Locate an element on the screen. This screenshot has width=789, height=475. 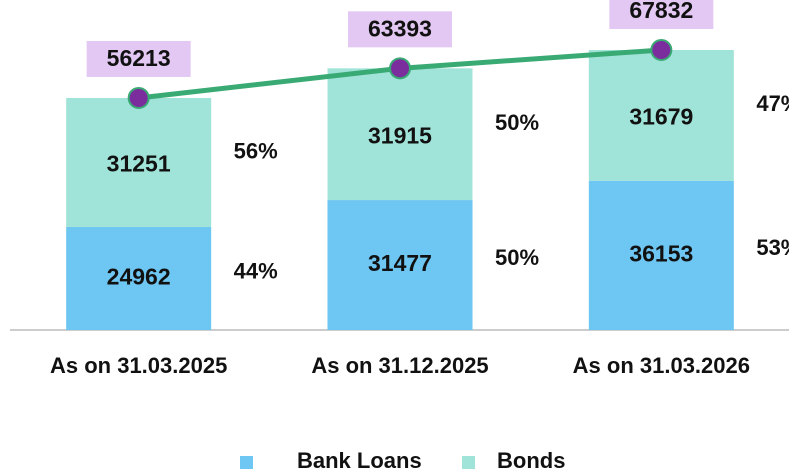
value-label: 31477 is located at coordinates (400, 263).